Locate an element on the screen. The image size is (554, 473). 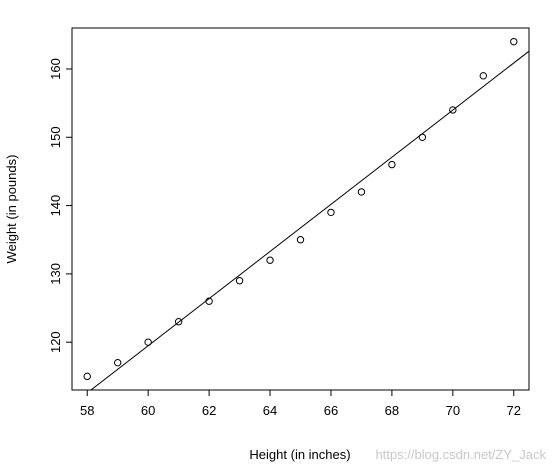
y-tick-label-2: 140 is located at coordinates (55, 206).